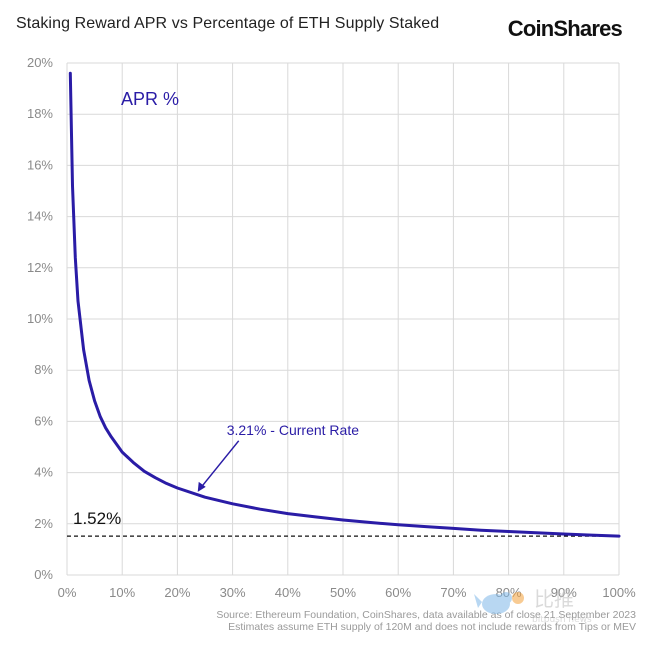  Describe the element at coordinates (288, 592) in the screenshot. I see `x-tick-label: 40%` at that location.